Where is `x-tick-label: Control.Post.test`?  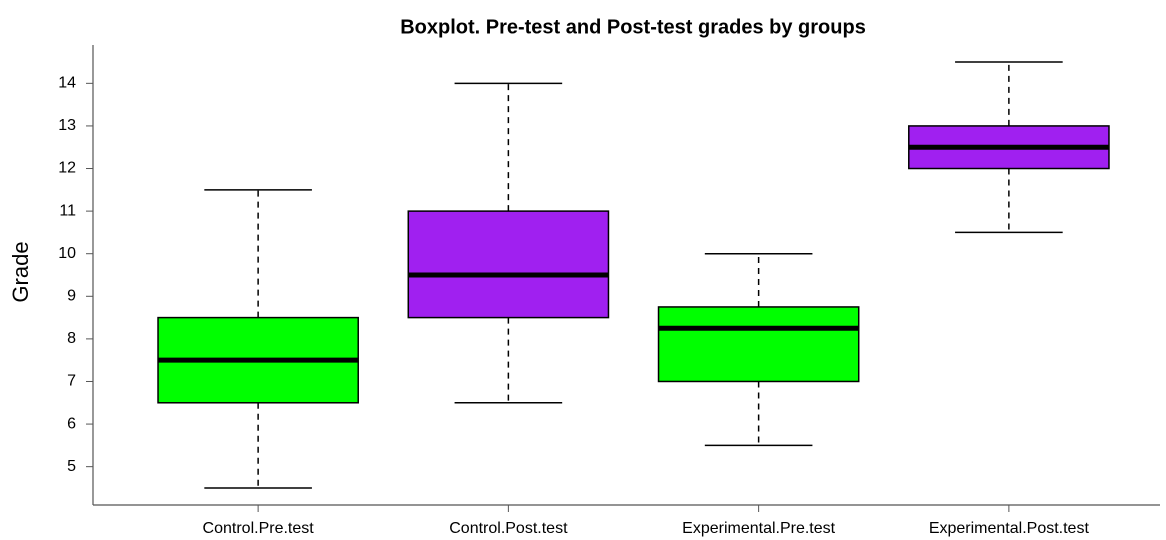 x-tick-label: Control.Post.test is located at coordinates (508, 528).